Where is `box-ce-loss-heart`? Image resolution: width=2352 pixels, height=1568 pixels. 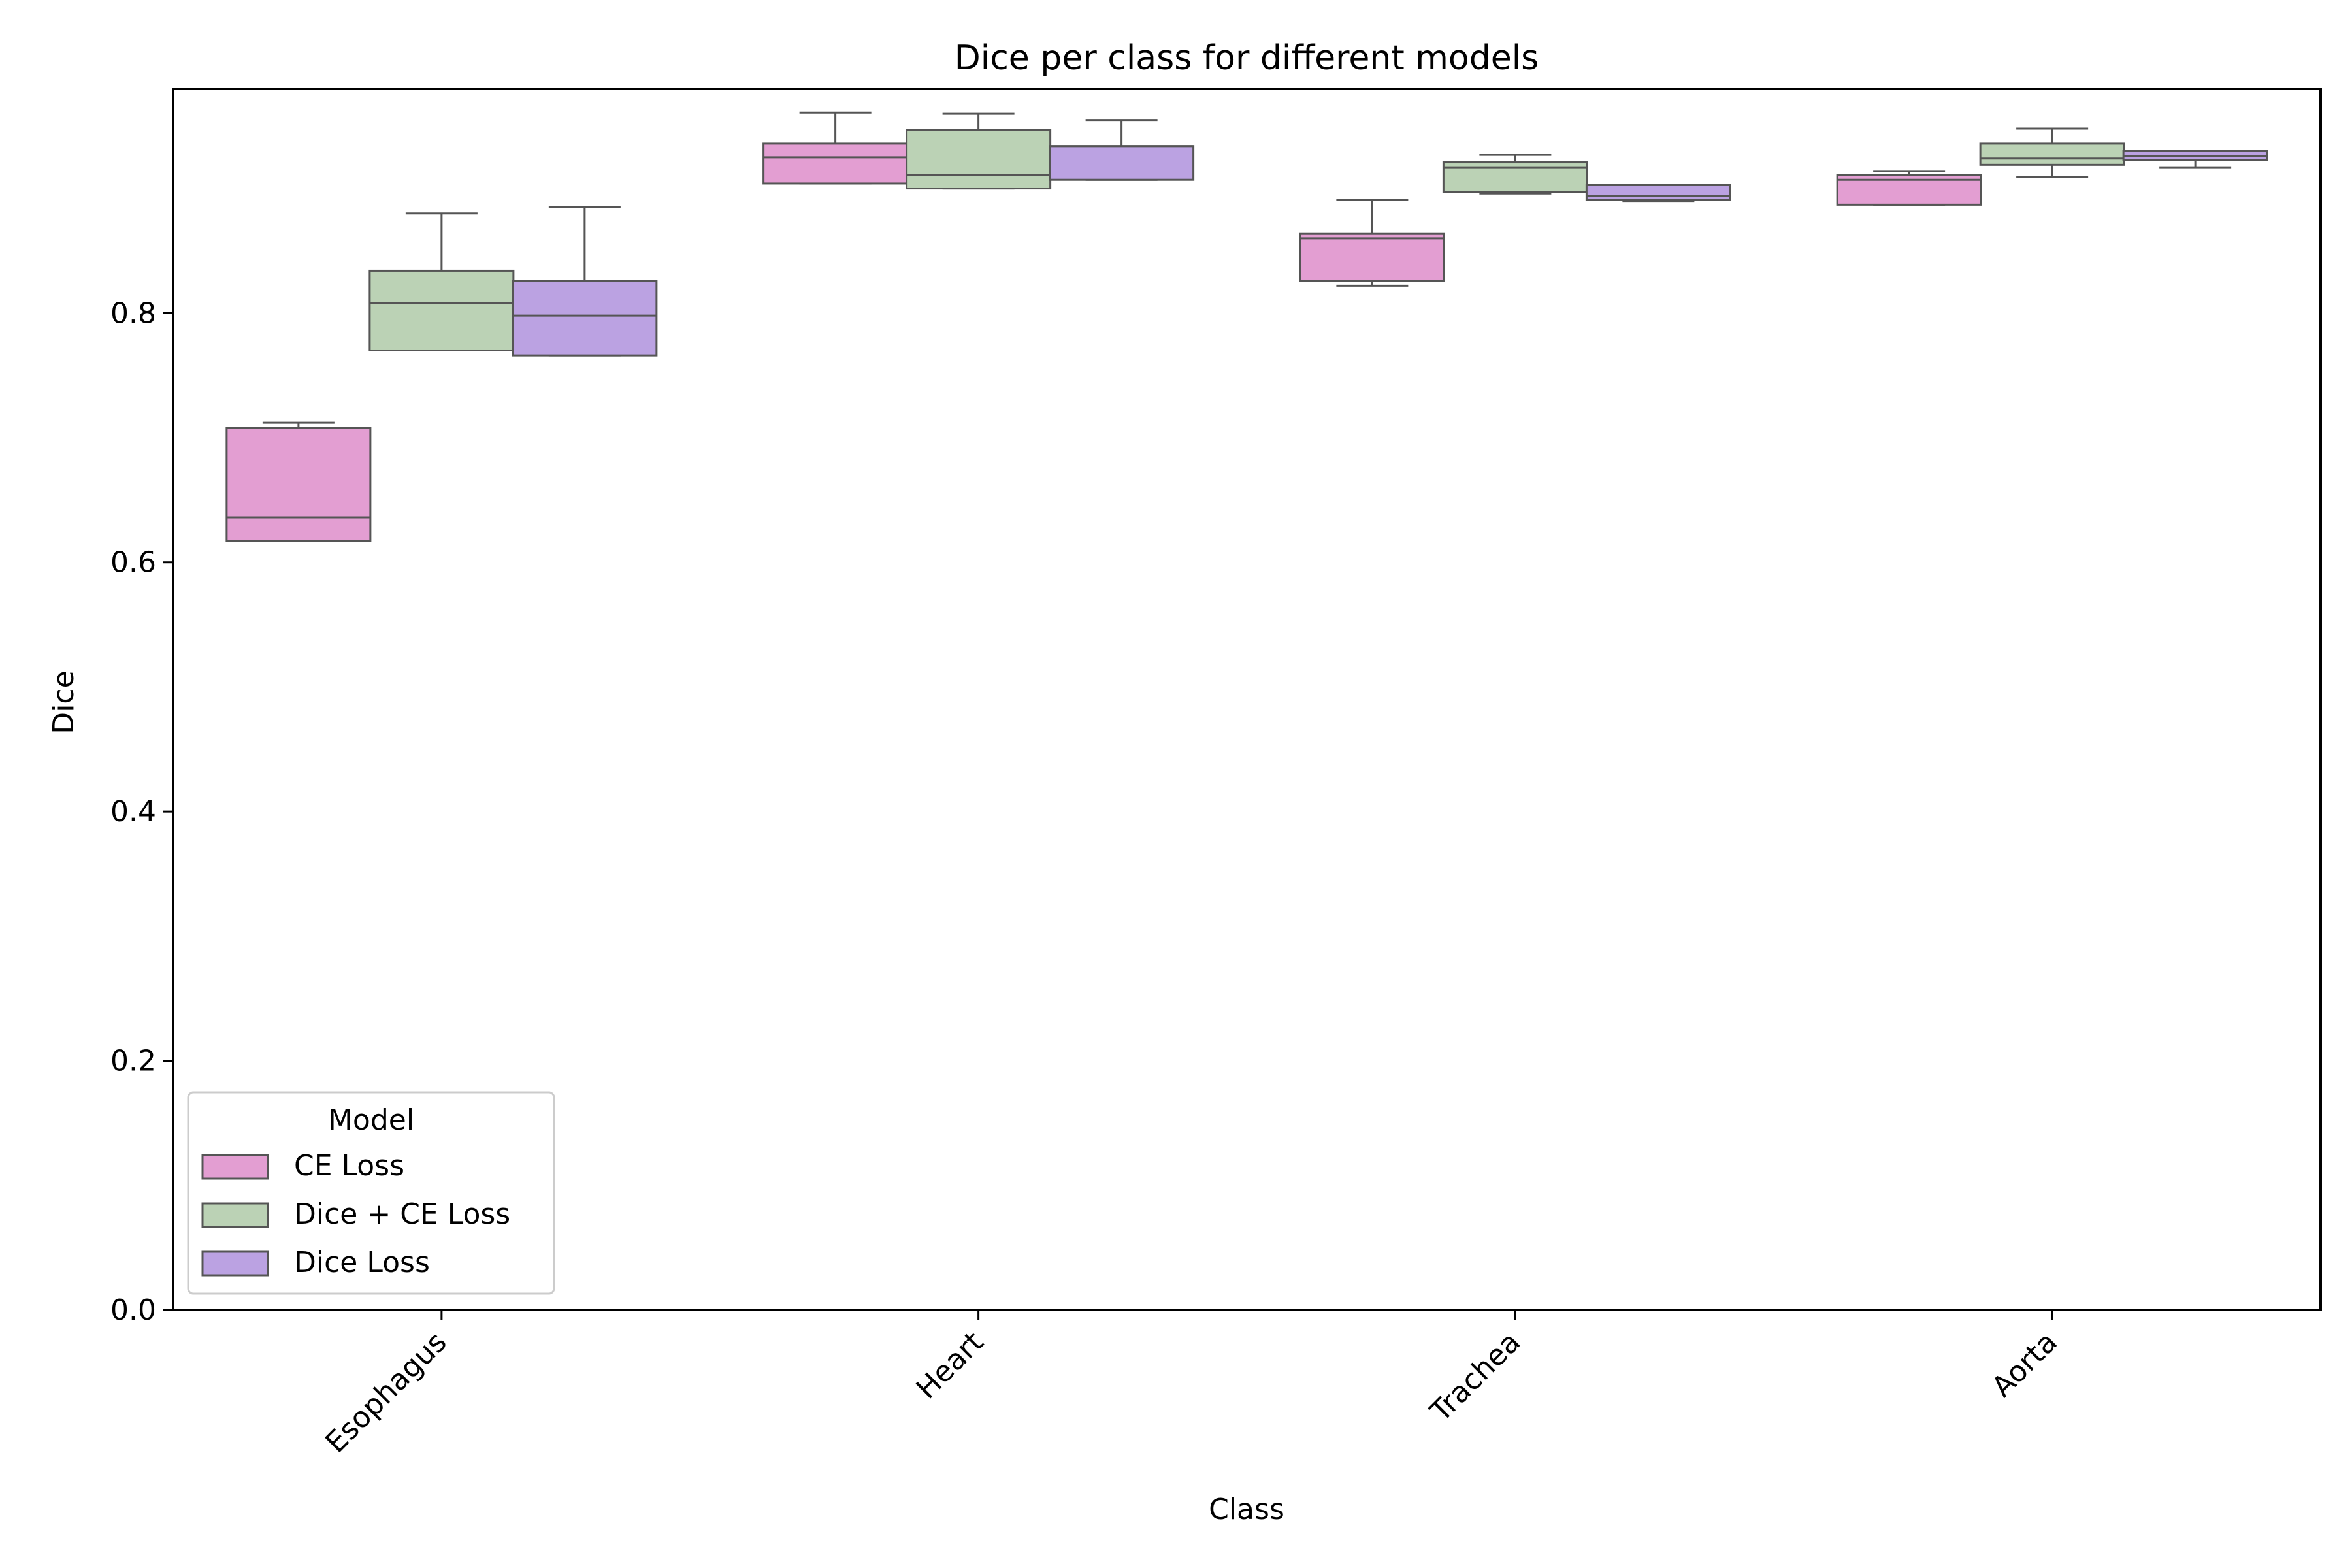
box-ce-loss-heart is located at coordinates (835, 148).